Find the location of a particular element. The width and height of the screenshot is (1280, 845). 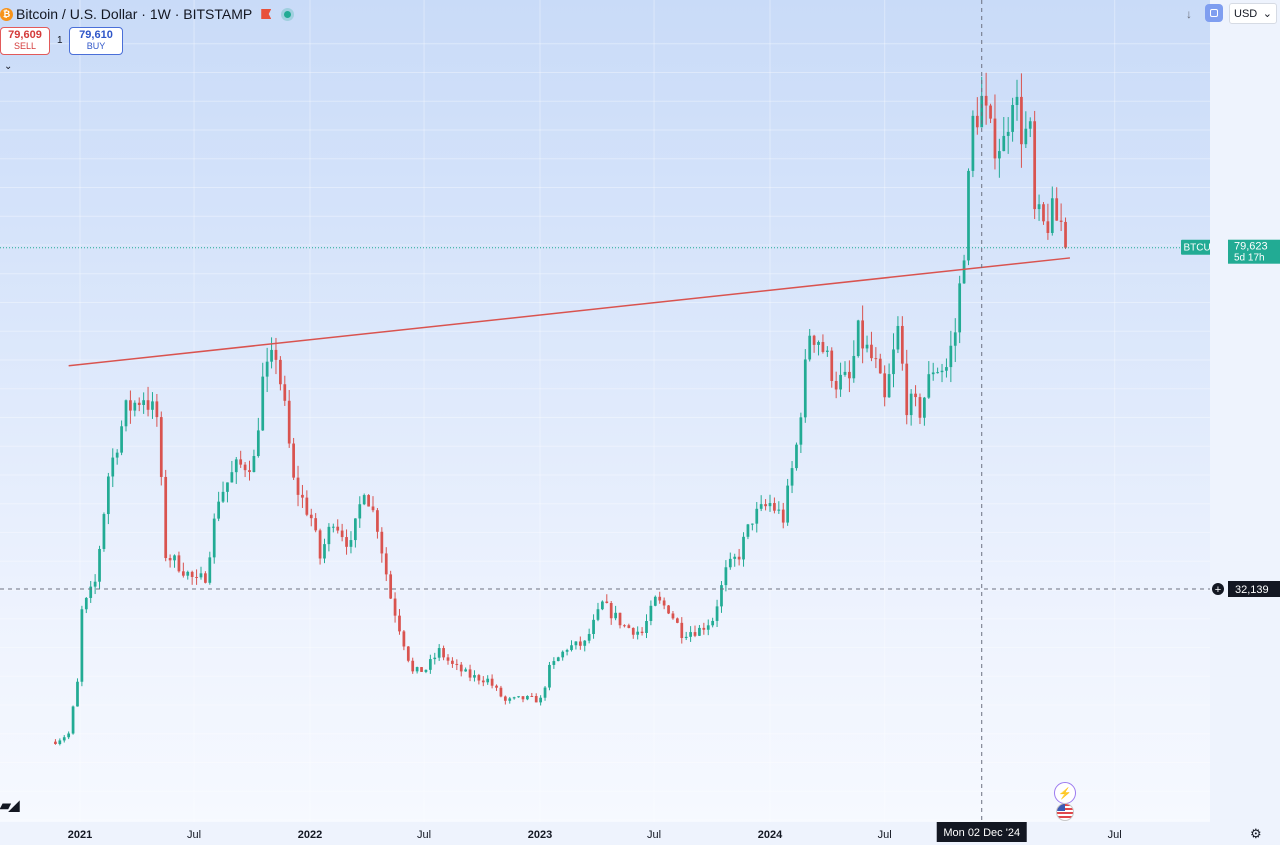

crosshair-date-tag is located at coordinates (981, 832).